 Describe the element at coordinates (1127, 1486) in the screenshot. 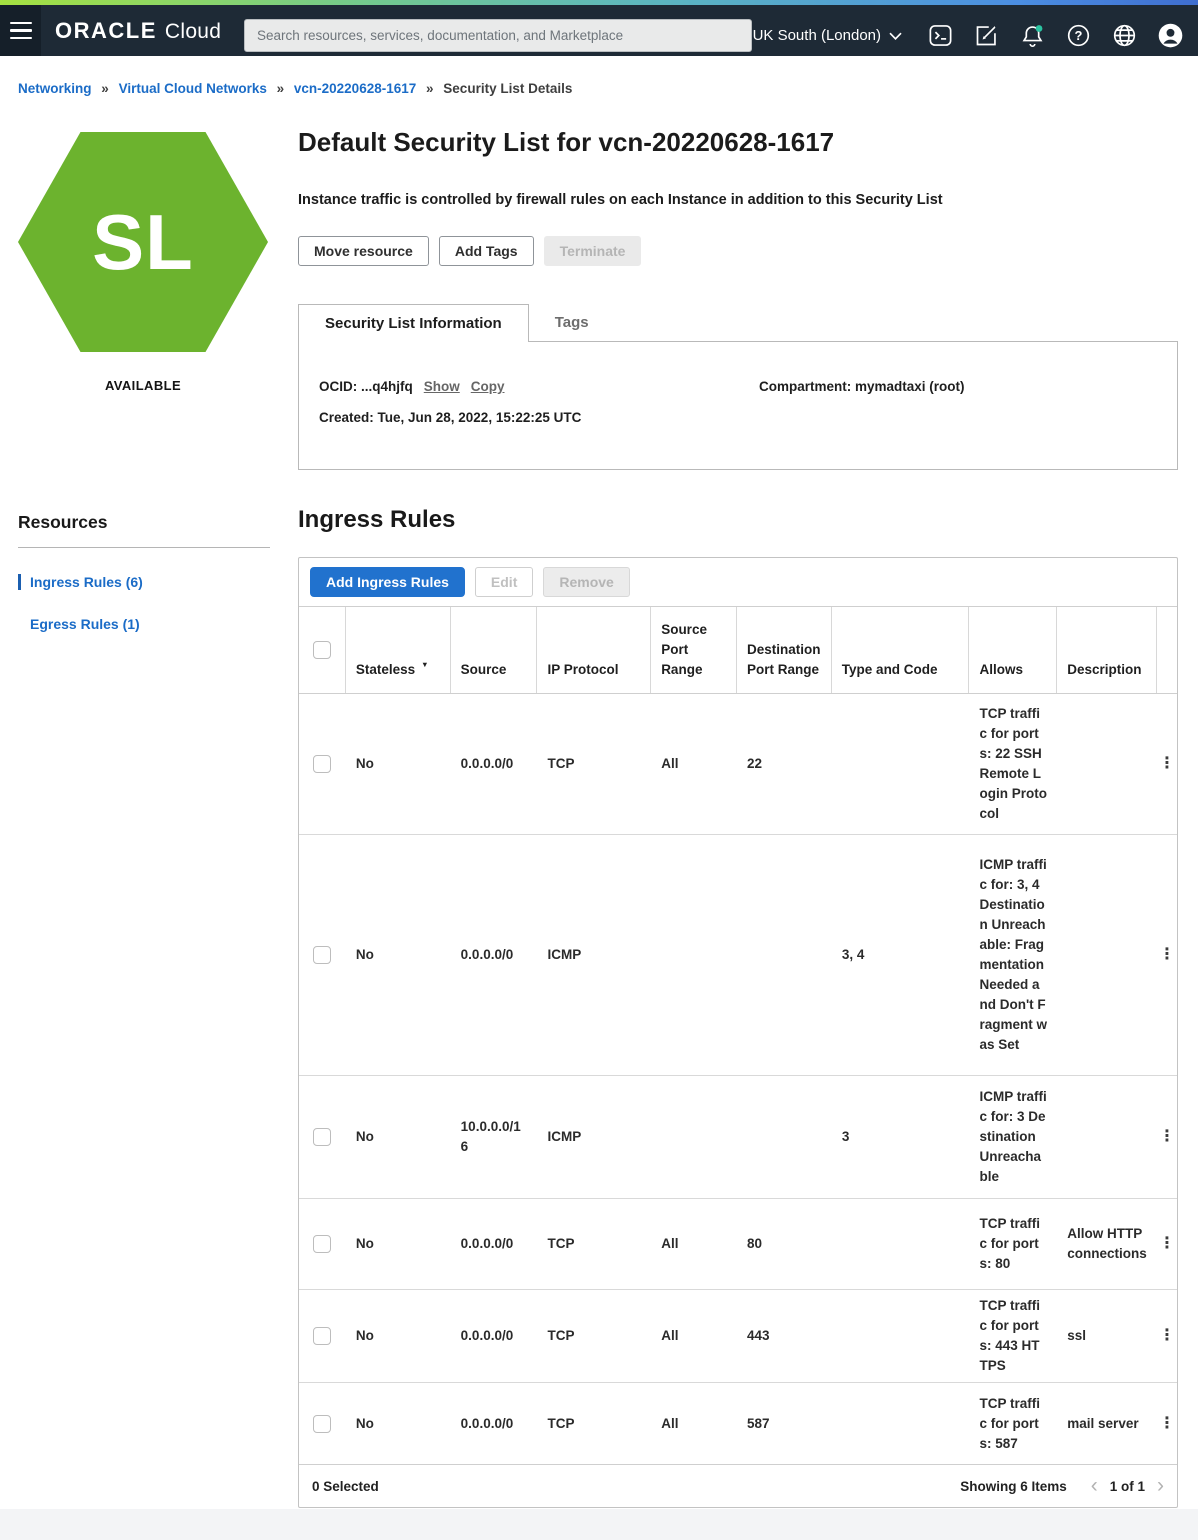

I see `pagination-page-indicator: 1 of 1` at that location.